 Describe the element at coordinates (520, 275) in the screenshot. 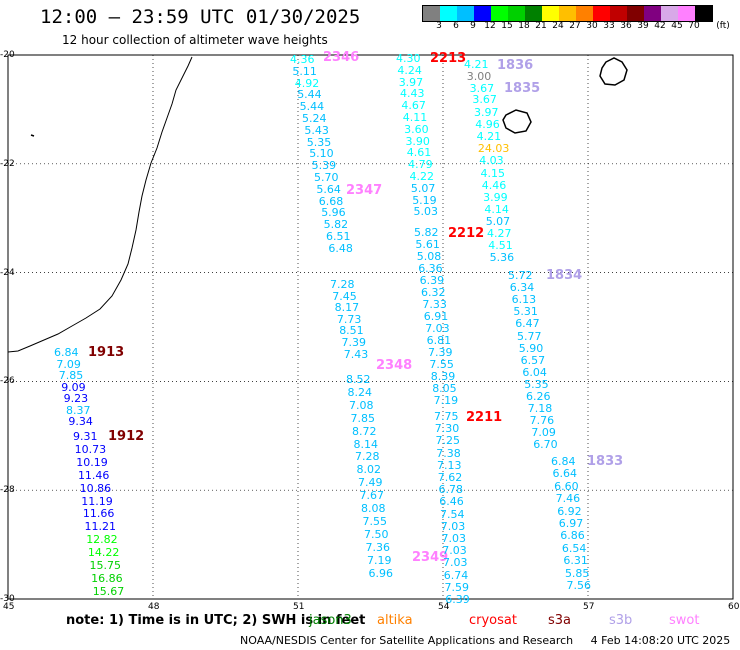

I see `wave-height-value: 5.72` at that location.